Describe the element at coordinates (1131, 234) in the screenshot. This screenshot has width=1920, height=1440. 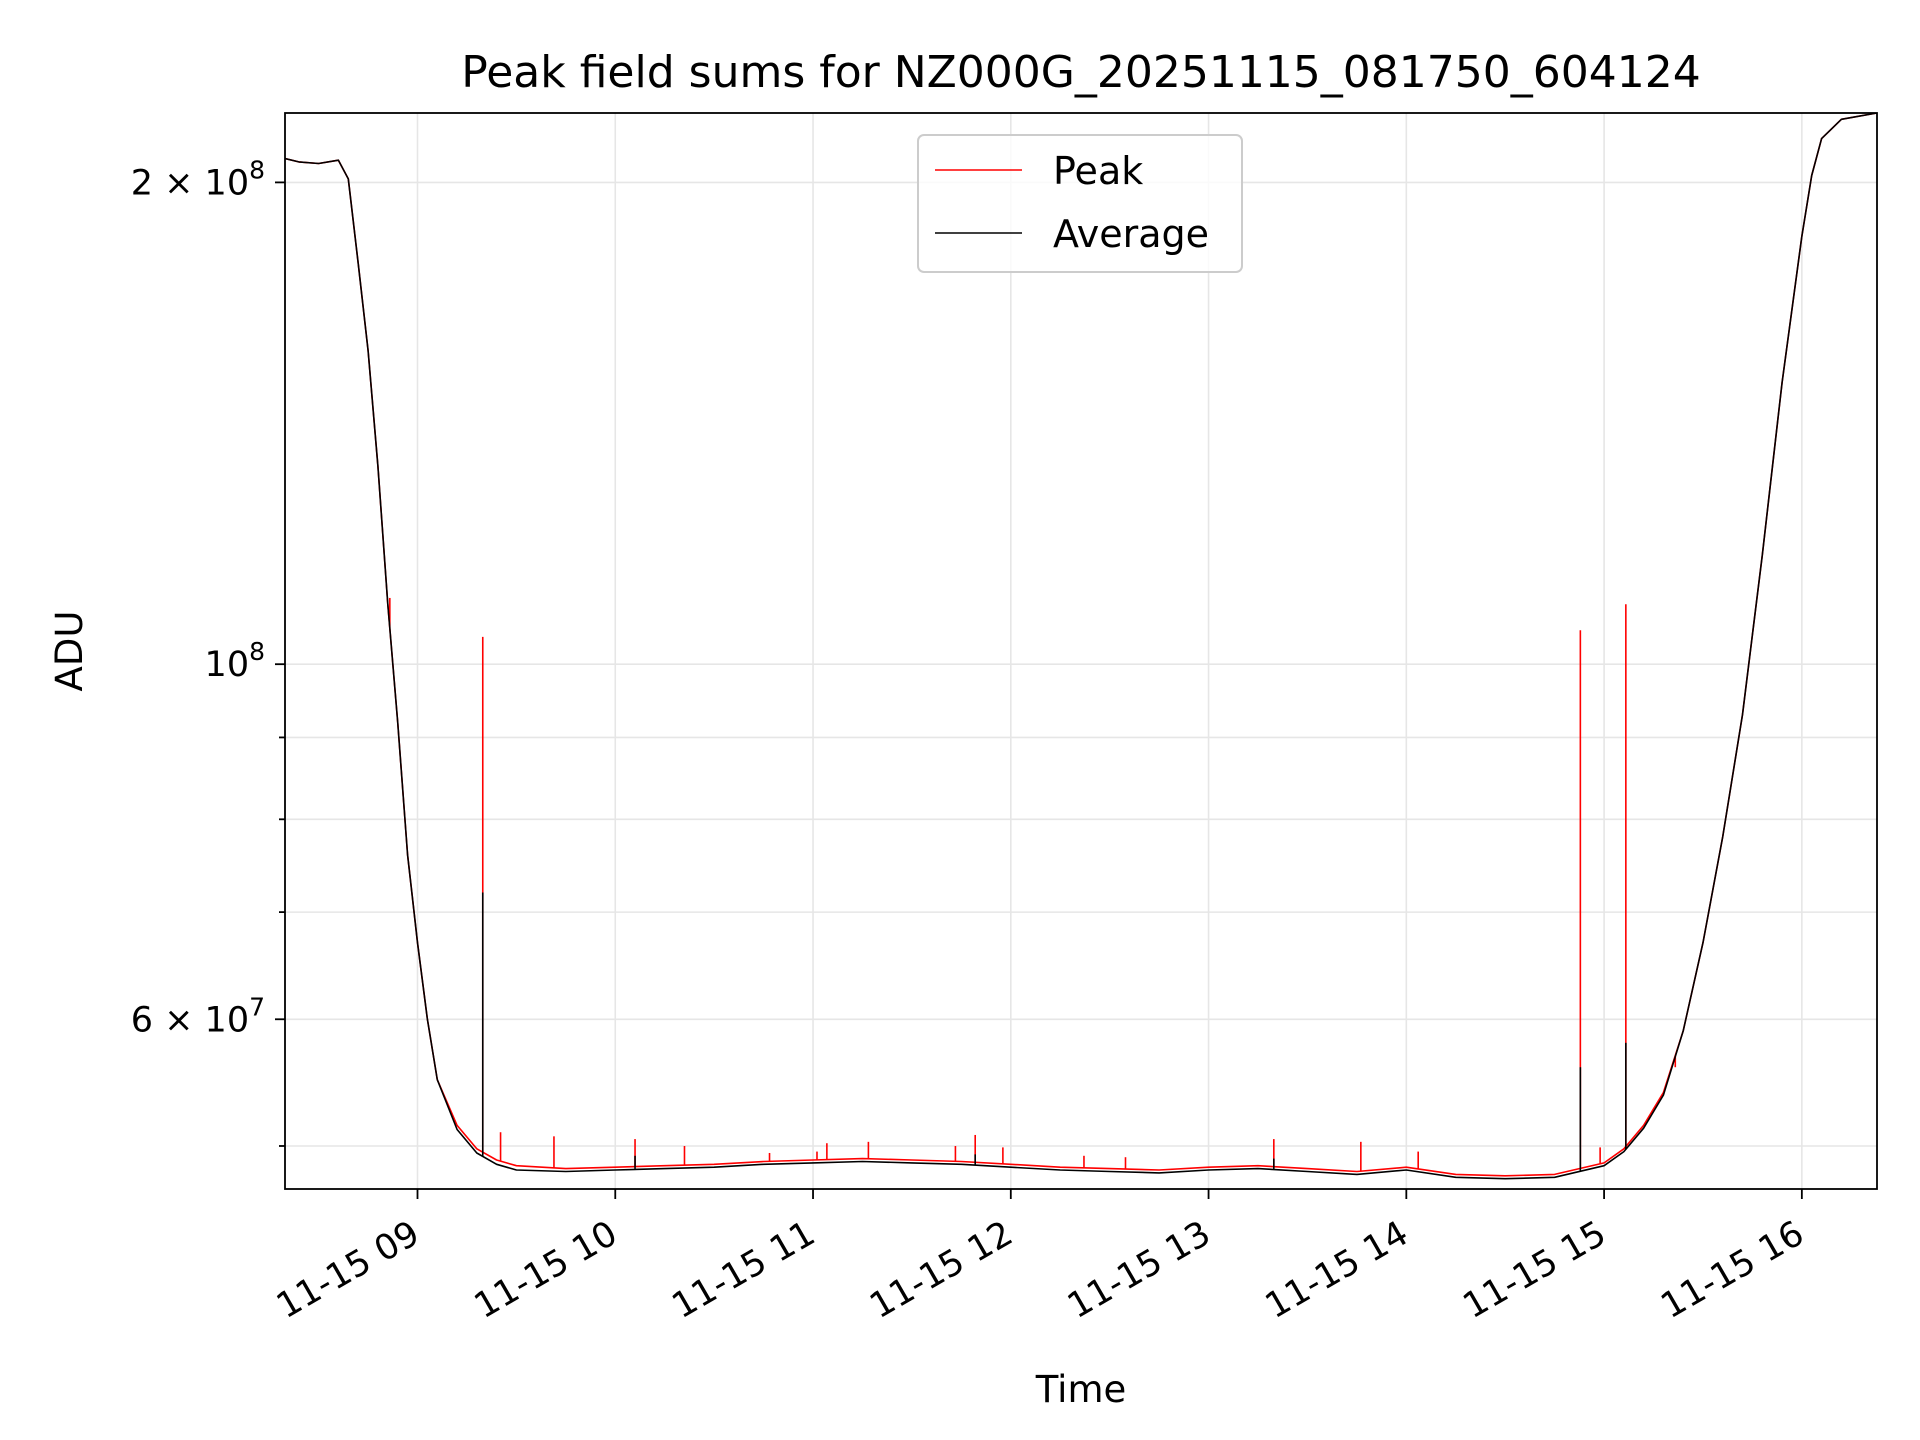
I see `legend-average-label: Average` at that location.